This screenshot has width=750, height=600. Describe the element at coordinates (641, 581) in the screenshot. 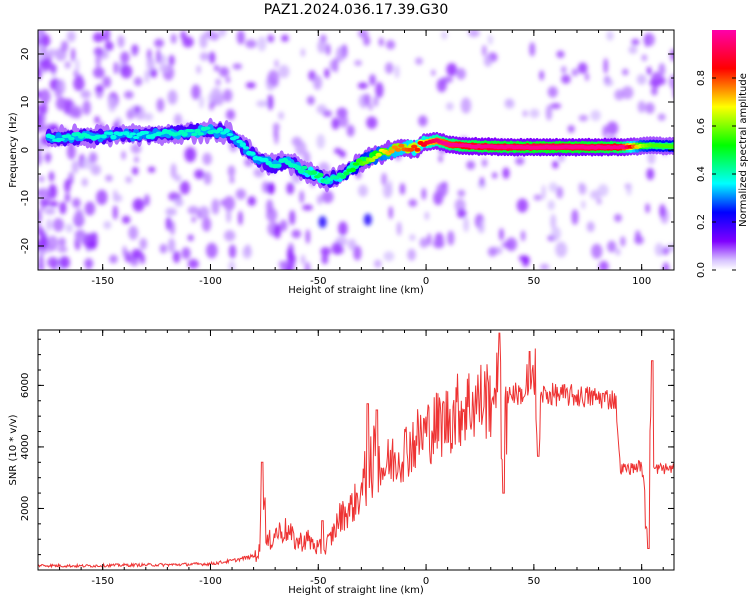

I see `x-tick-label: 100` at that location.